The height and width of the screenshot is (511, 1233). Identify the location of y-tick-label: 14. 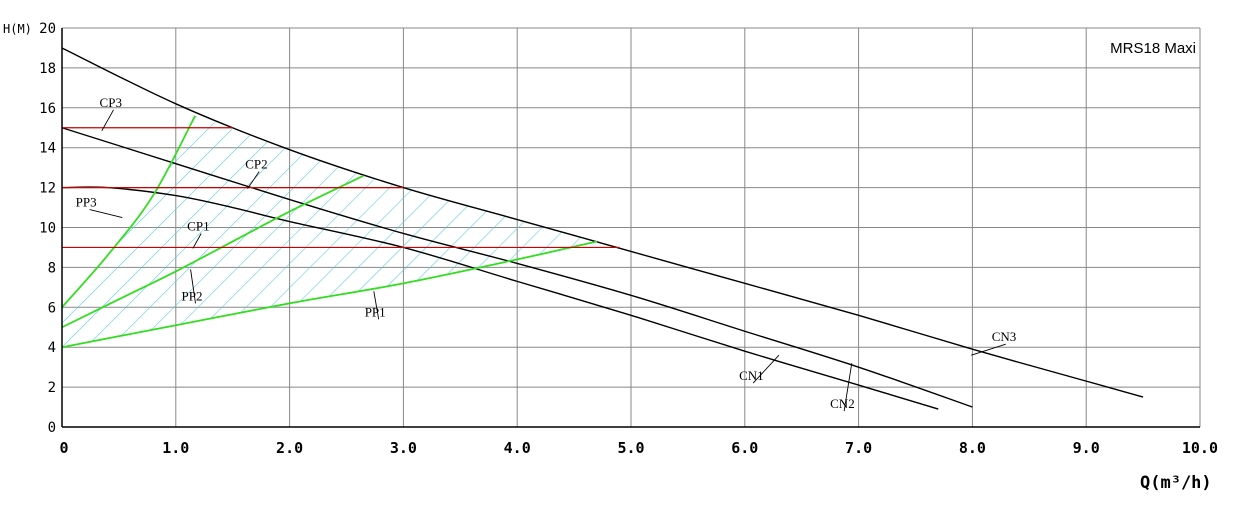
(47, 149).